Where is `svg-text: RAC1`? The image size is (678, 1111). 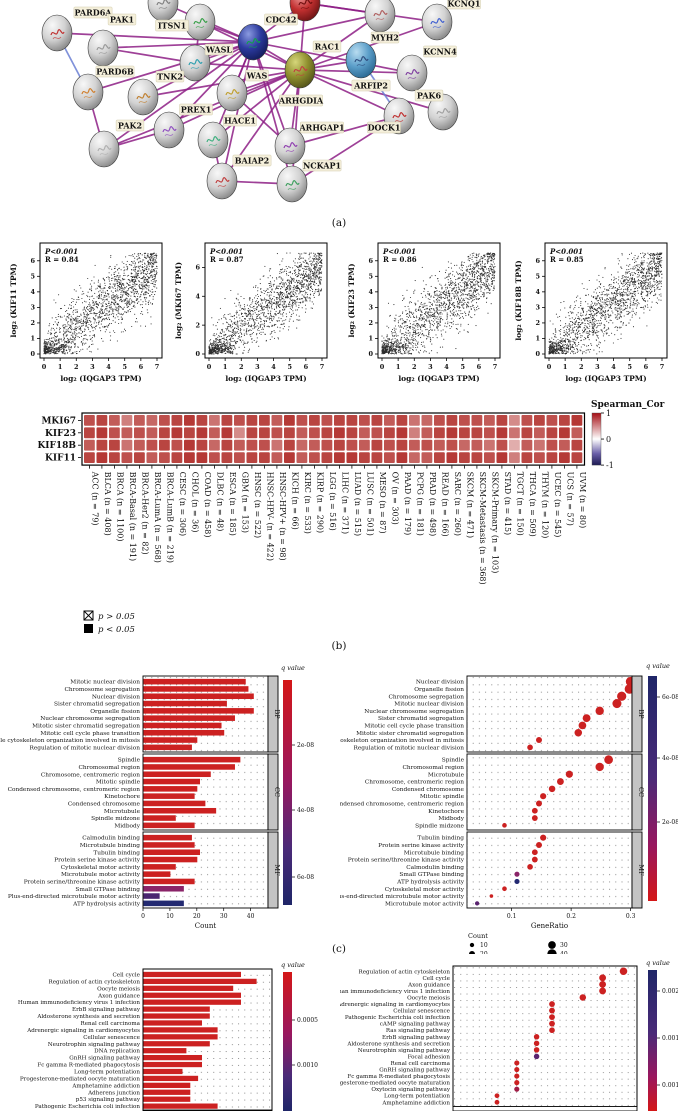
svg-text: RAC1 is located at coordinates (327, 47).